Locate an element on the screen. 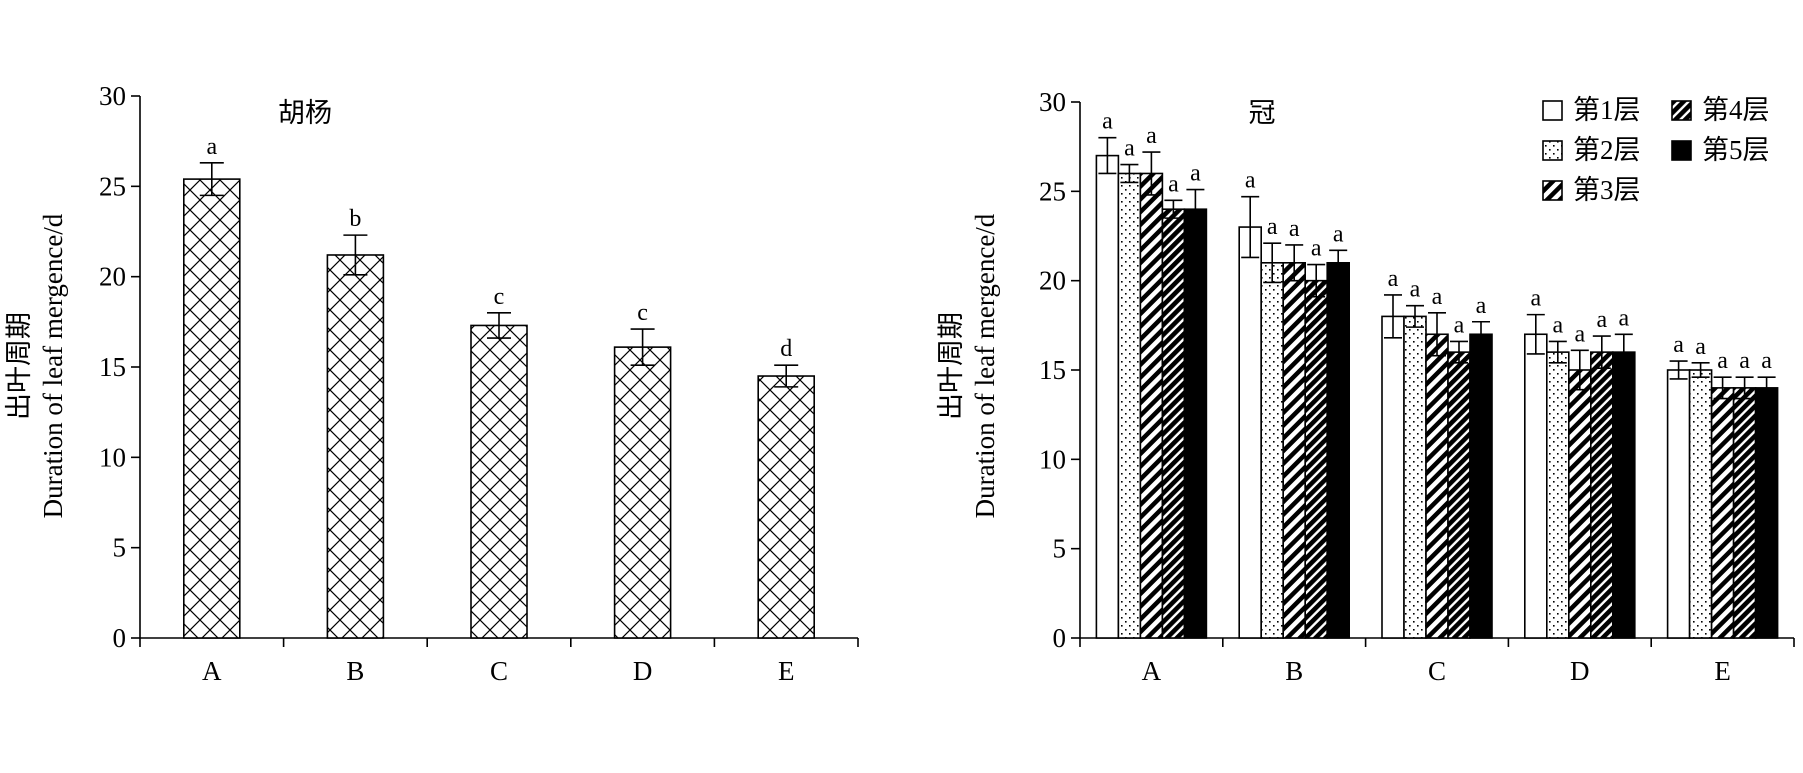 The width and height of the screenshot is (1803, 773). legend-label: 第4层 is located at coordinates (1736, 110).